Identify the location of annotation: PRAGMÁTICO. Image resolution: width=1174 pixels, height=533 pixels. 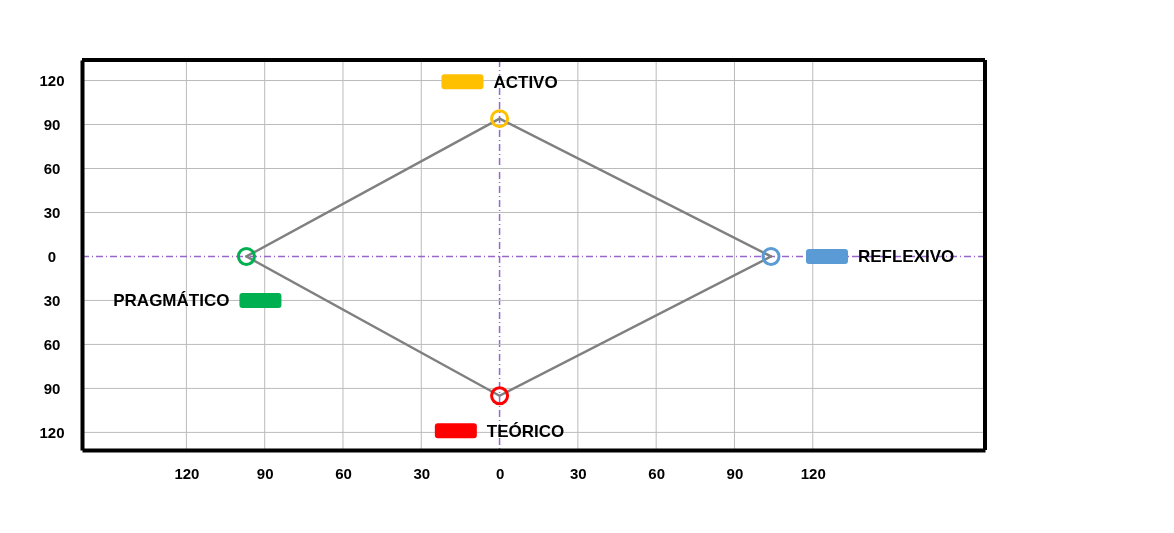
(171, 301).